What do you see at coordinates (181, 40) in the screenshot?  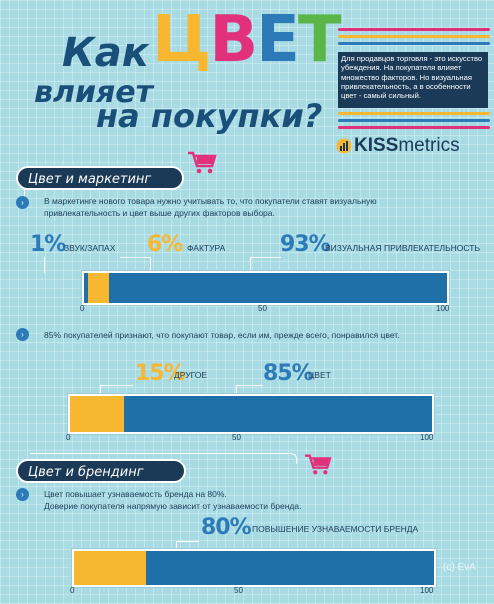 I see `title-letter: Ц` at bounding box center [181, 40].